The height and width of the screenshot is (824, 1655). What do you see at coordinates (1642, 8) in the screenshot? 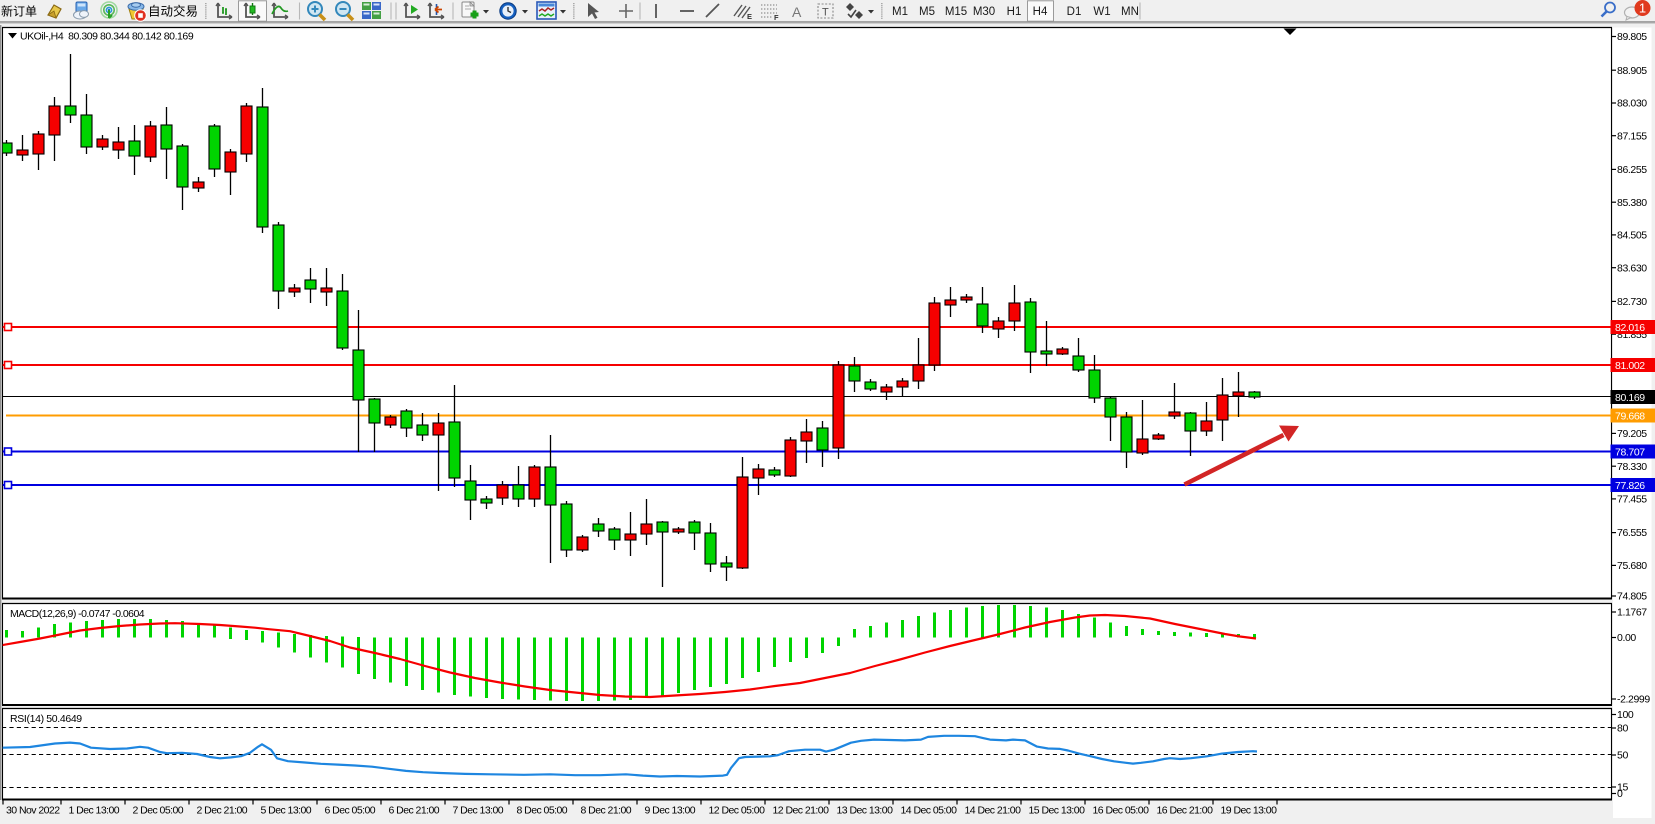
I see `svg-text: 1` at bounding box center [1642, 8].